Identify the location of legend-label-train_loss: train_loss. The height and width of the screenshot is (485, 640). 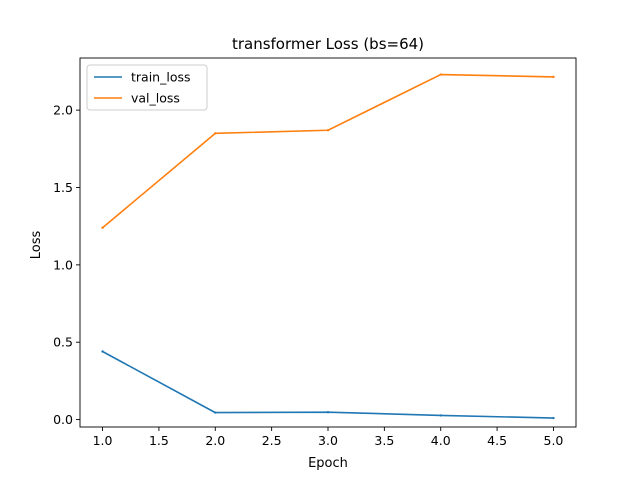
(161, 77).